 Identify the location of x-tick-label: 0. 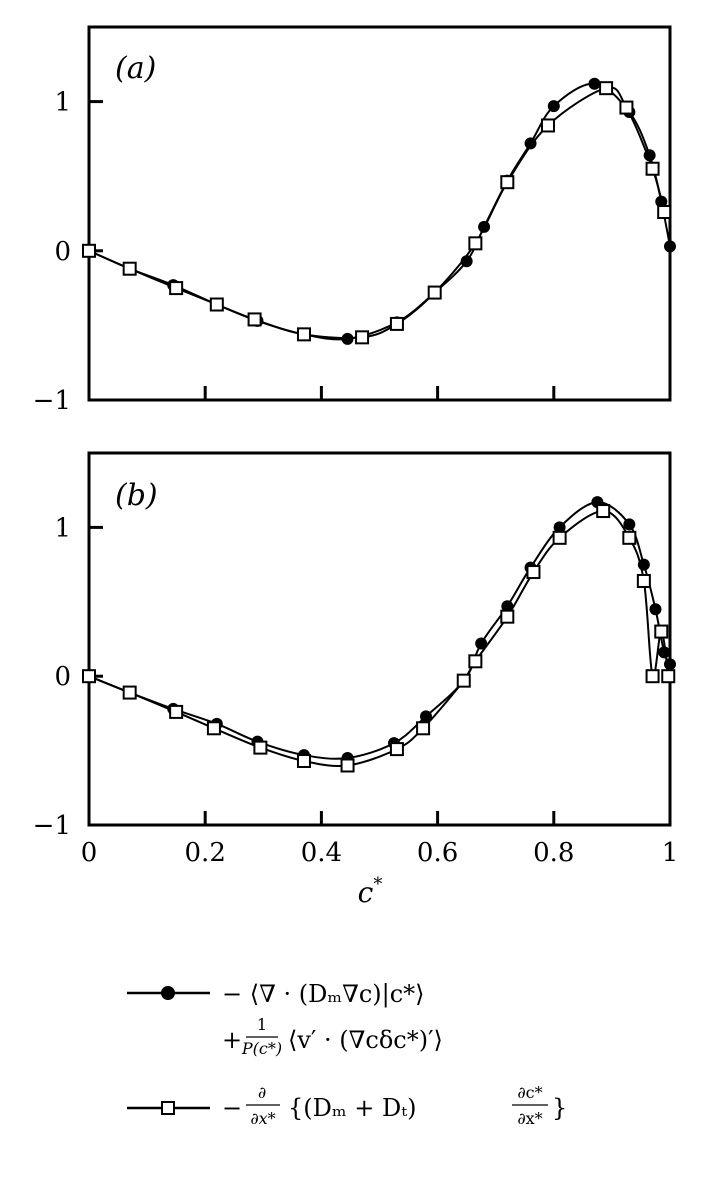
(89, 853).